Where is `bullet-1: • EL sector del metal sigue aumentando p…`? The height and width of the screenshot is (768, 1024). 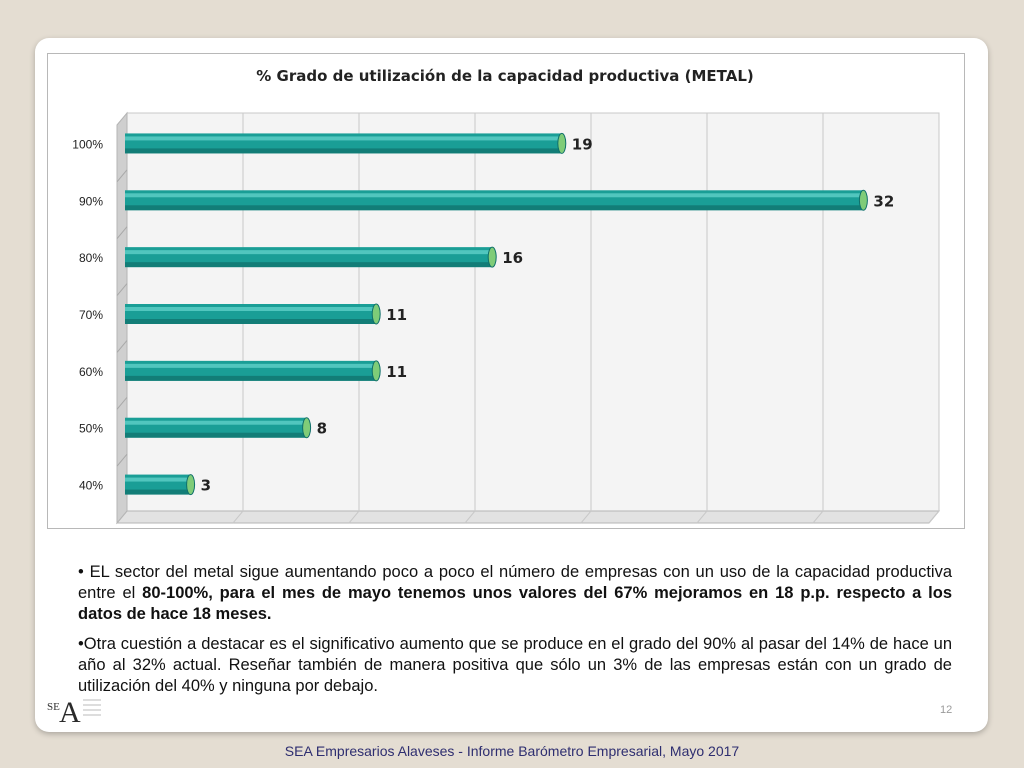
bullet-1: • EL sector del metal sigue aumentando p… is located at coordinates (515, 593).